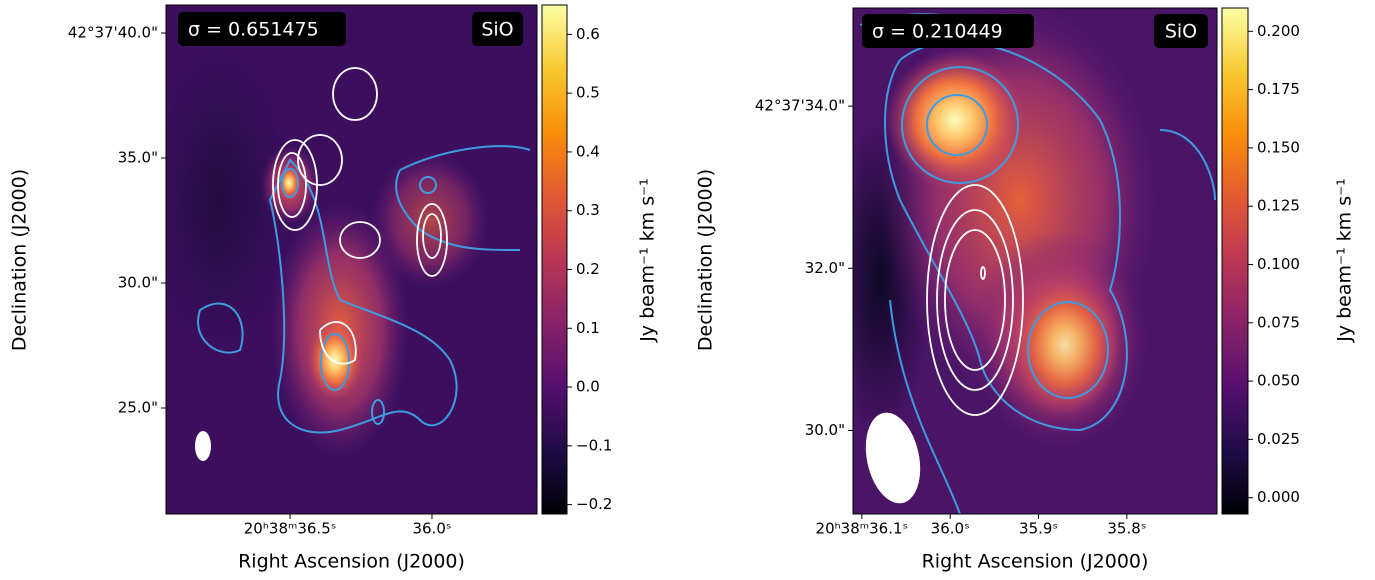 Image resolution: width=1375 pixels, height=580 pixels. I want to click on colorbar-tick-label: 0.075, so click(1278, 322).